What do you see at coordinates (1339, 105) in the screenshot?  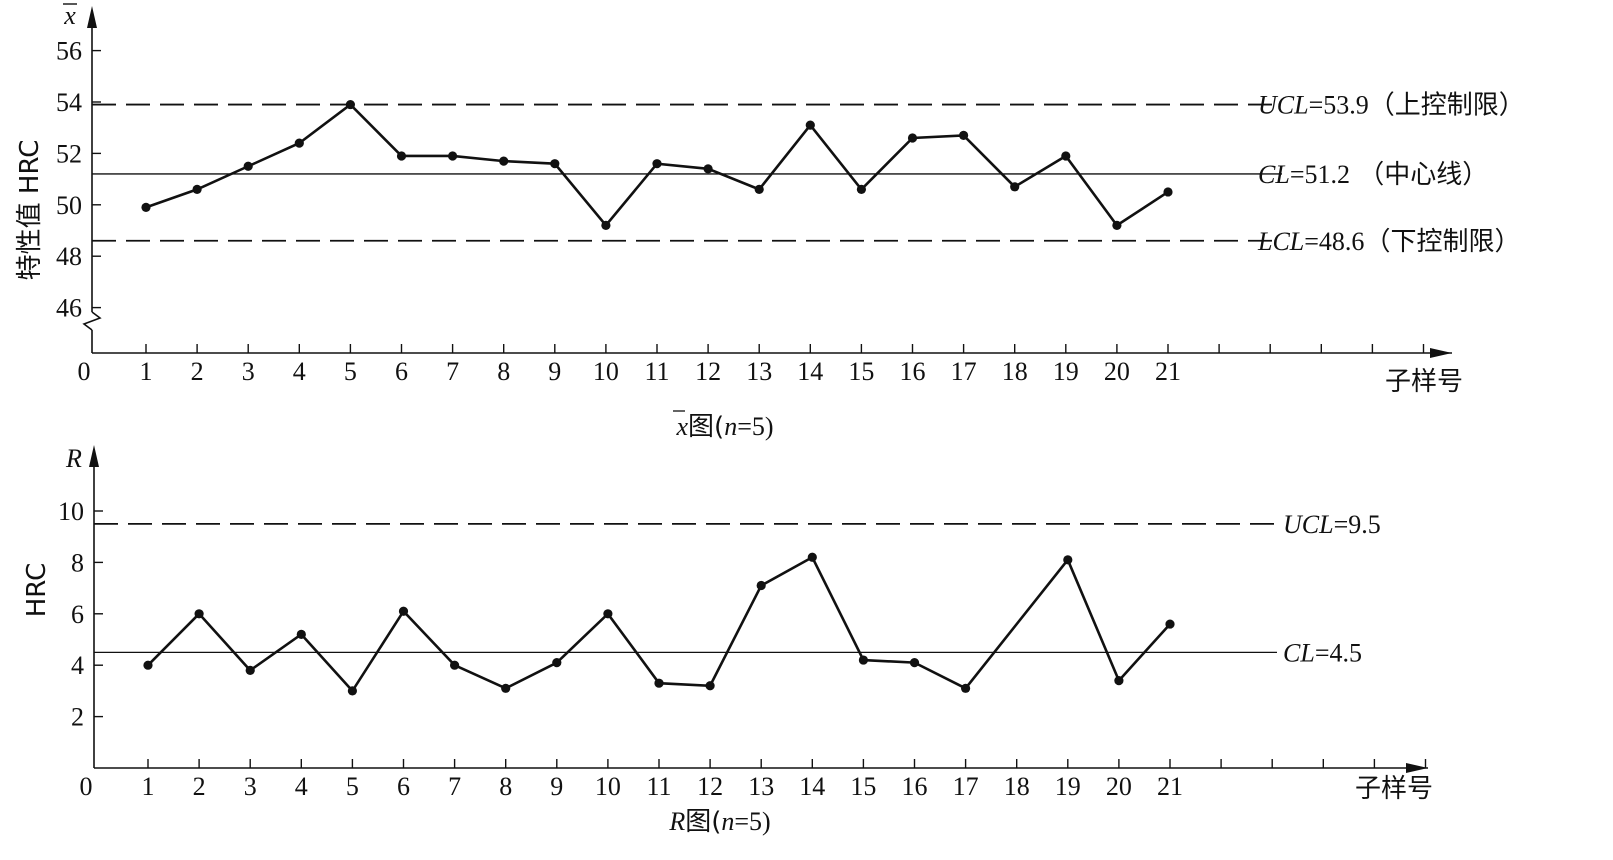 I see `control-label-value: =53.9` at bounding box center [1339, 105].